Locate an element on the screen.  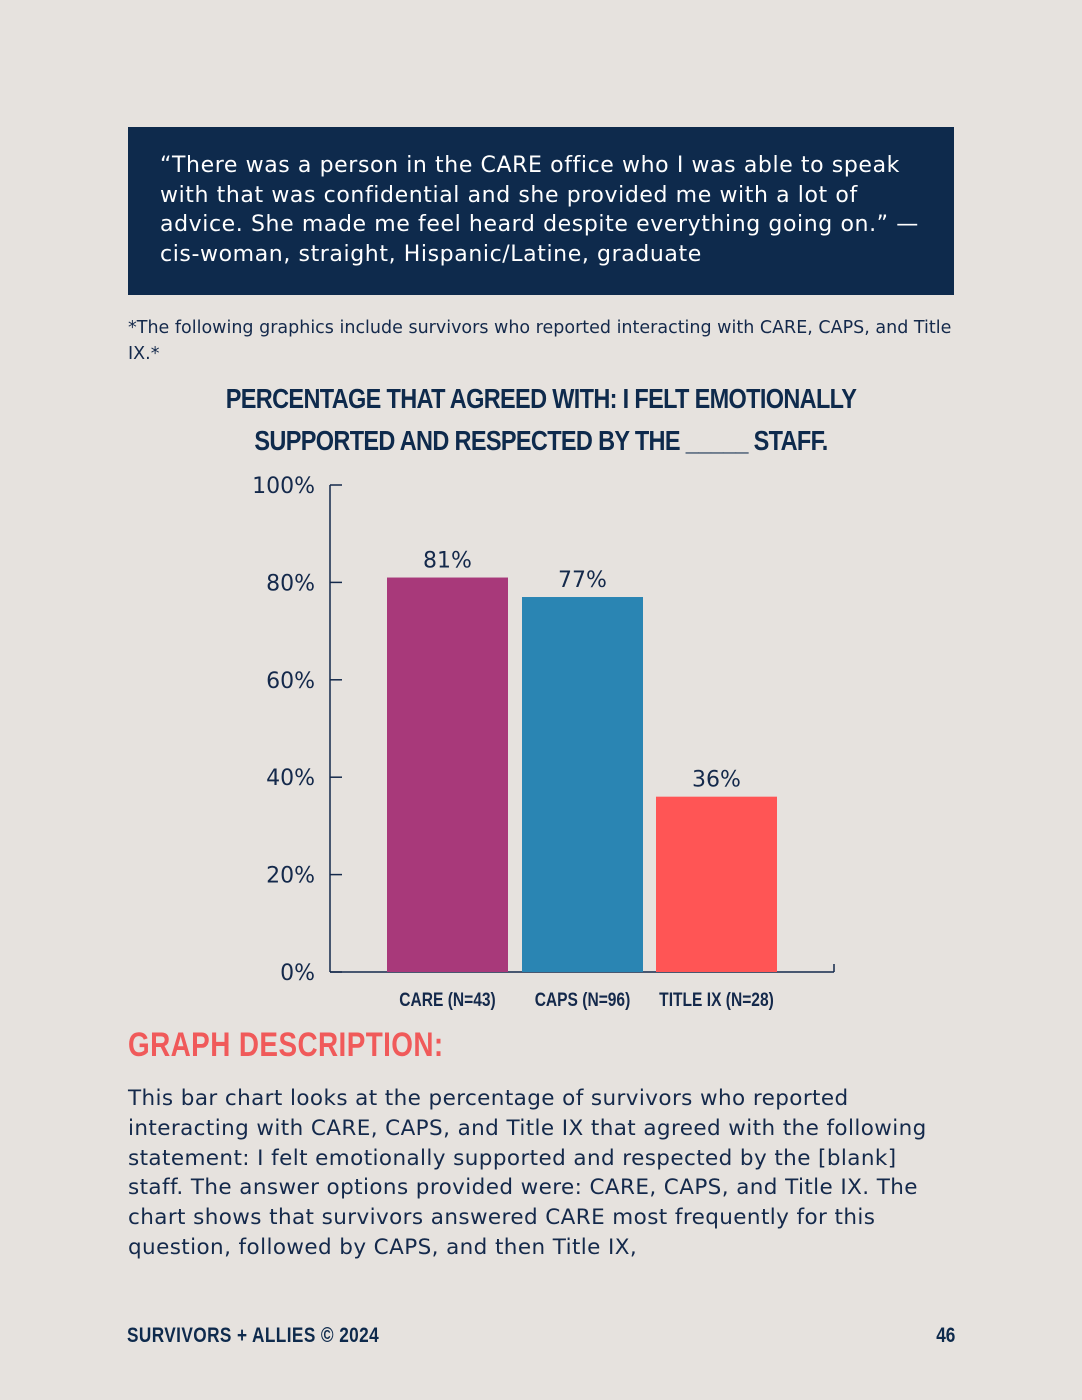
y-tick-label: 20% is located at coordinates (290, 876).